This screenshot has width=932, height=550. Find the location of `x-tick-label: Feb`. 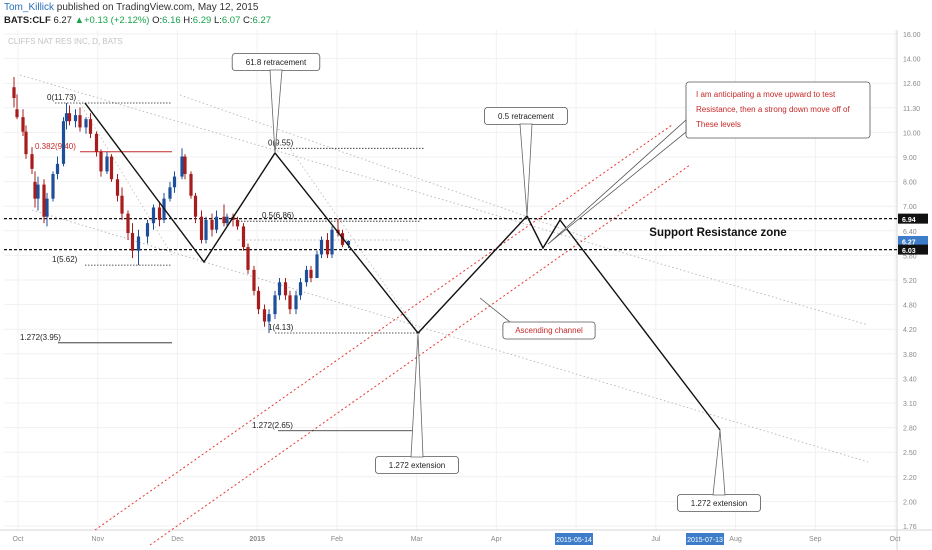

x-tick-label: Feb is located at coordinates (337, 539).